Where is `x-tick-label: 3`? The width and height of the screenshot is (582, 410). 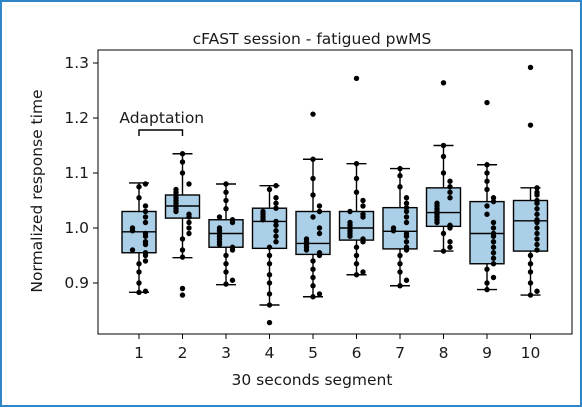 x-tick-label: 3 is located at coordinates (226, 353).